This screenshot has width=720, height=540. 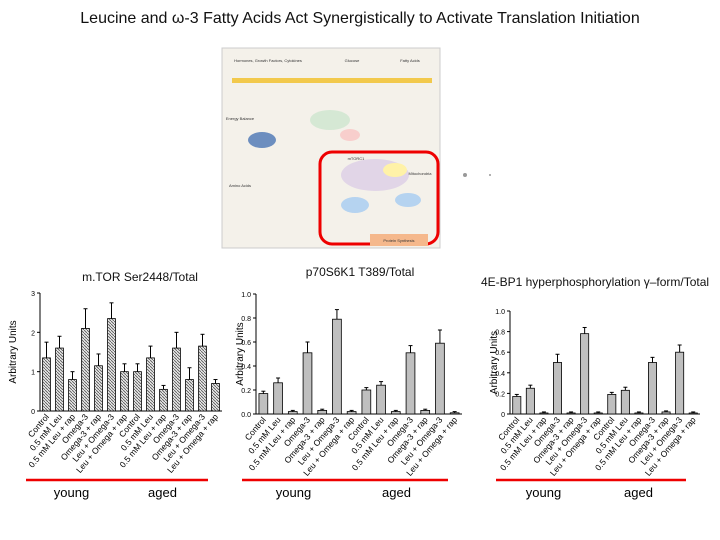 What do you see at coordinates (360, 272) in the screenshot?
I see `chart-title: p70S6K1 T389/Total` at bounding box center [360, 272].